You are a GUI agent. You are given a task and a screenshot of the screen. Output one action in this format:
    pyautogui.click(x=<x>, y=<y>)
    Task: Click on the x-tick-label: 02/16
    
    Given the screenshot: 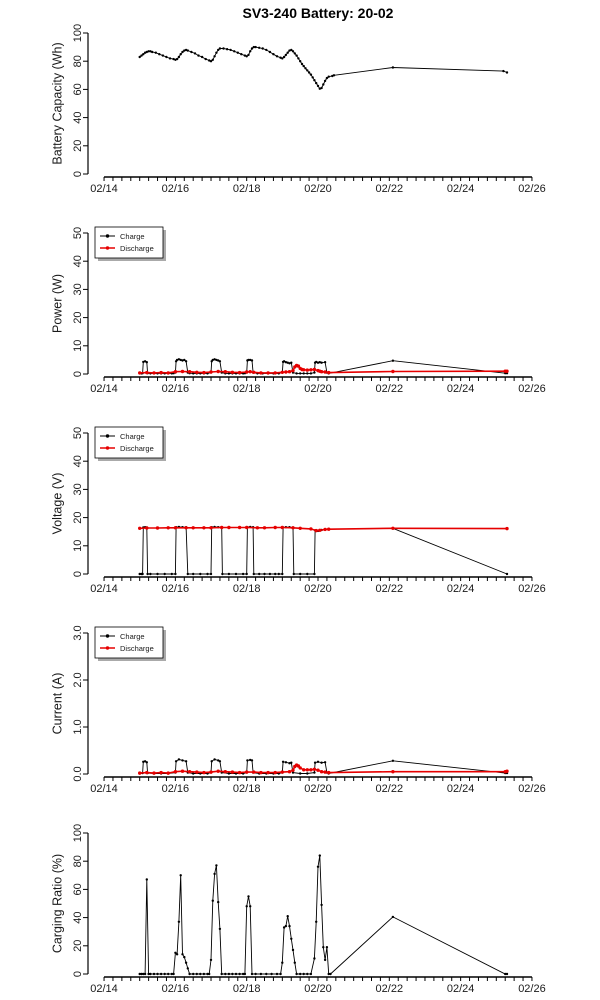 What is the action you would take?
    pyautogui.click(x=176, y=389)
    